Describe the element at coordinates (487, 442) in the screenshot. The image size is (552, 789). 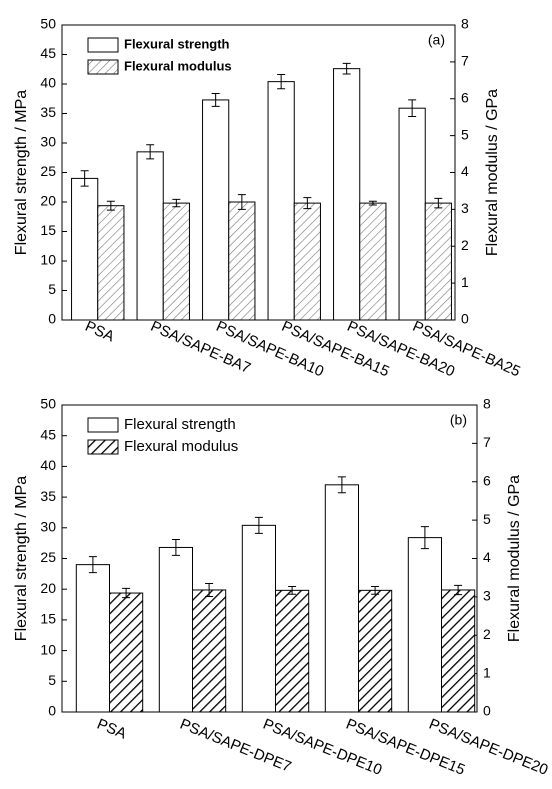
I see `y2-tick-label: 7` at that location.